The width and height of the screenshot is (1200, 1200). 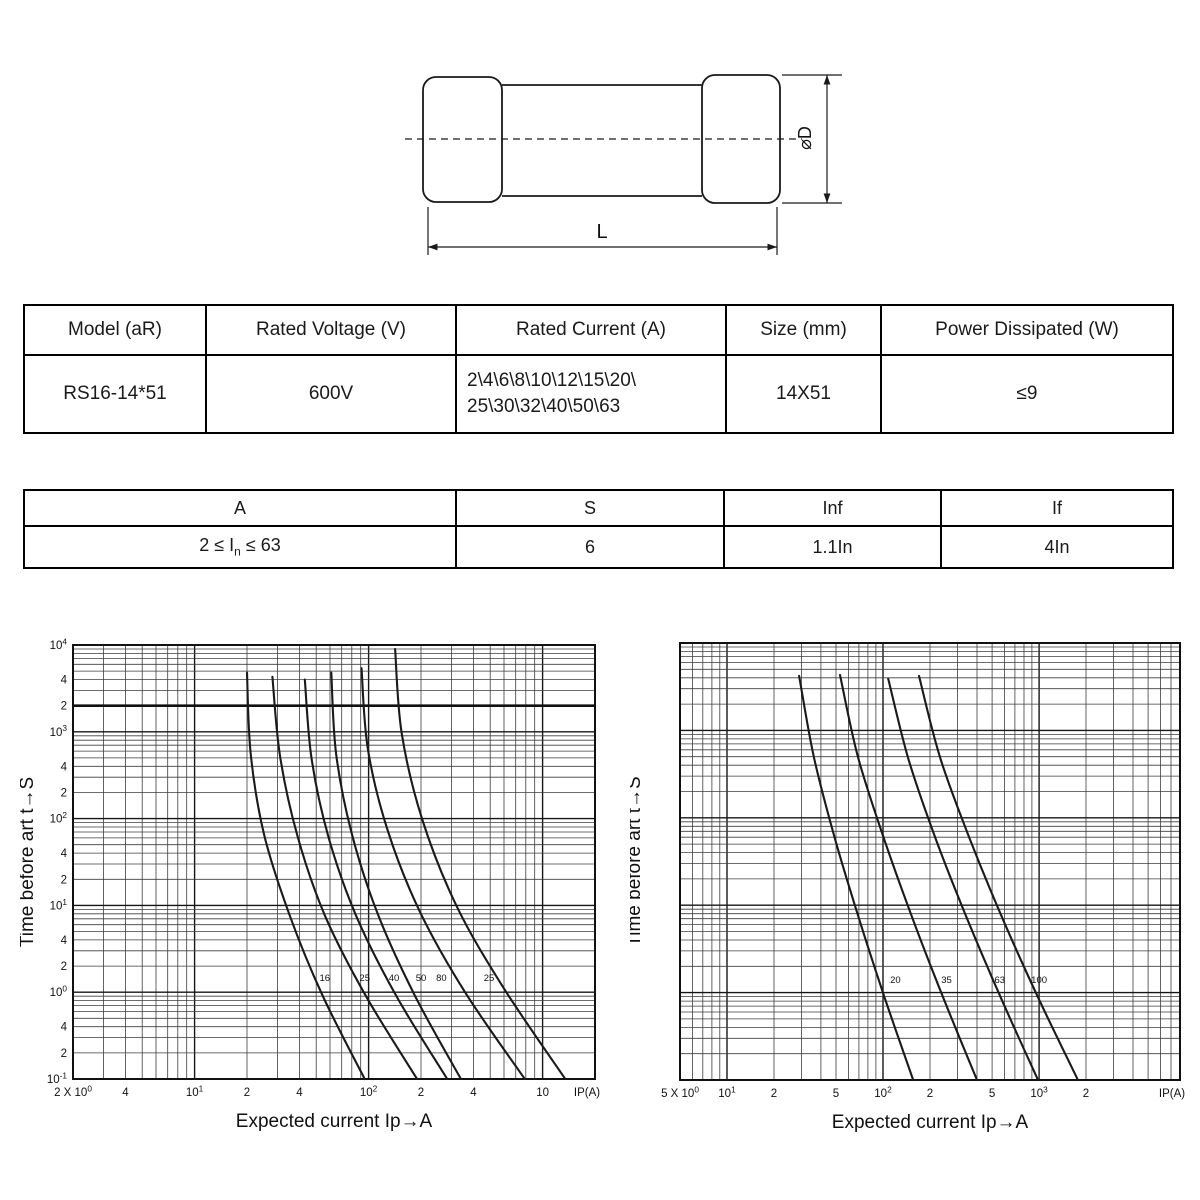 What do you see at coordinates (394, 978) in the screenshot?
I see `curve-label: 40` at bounding box center [394, 978].